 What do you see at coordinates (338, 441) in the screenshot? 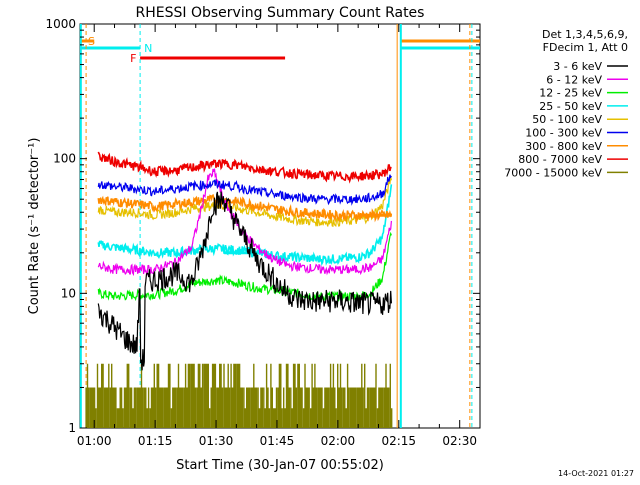
I see `x-tick-label: 02:00` at bounding box center [338, 441].